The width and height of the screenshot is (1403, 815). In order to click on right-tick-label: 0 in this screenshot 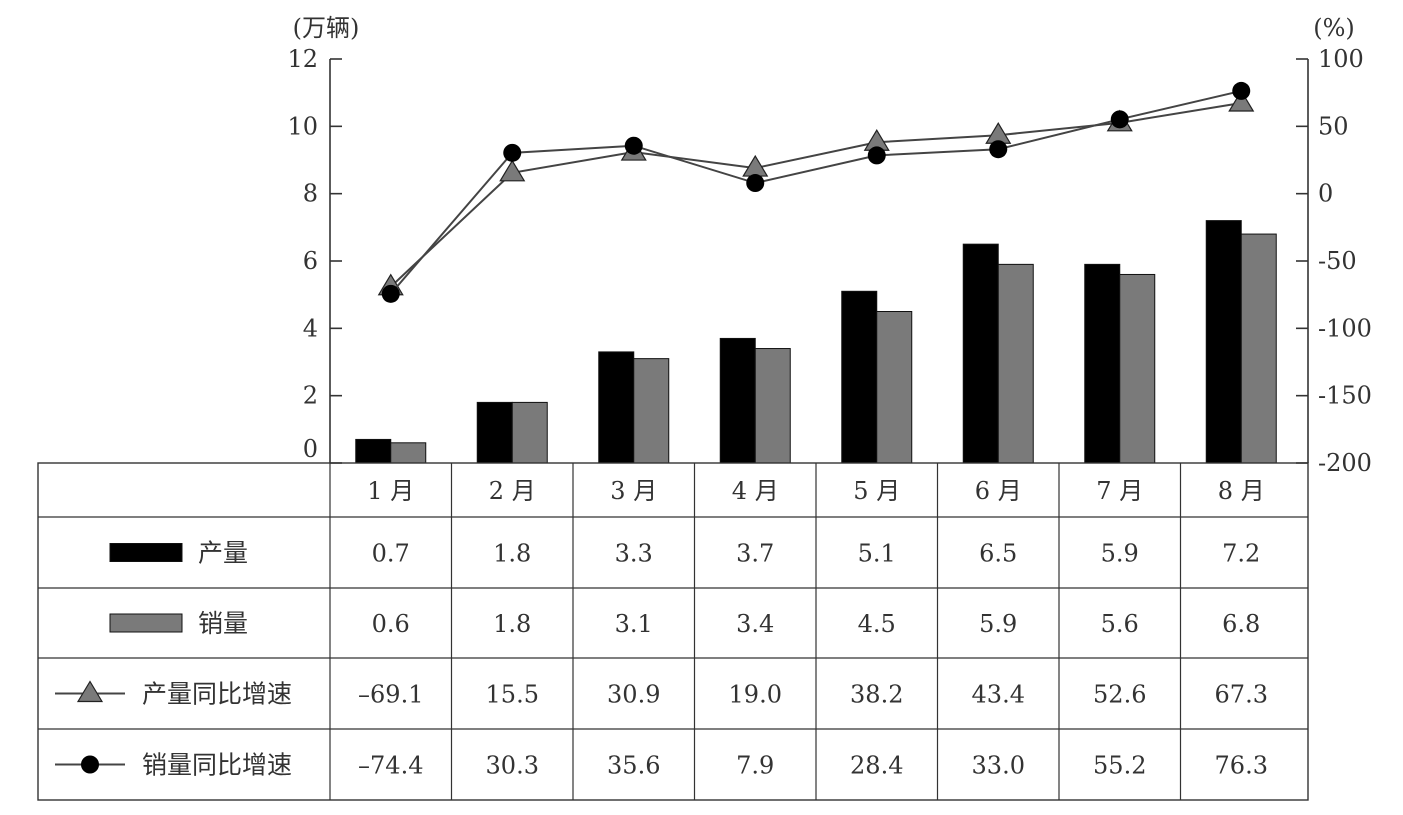, I will do `click(1325, 194)`.